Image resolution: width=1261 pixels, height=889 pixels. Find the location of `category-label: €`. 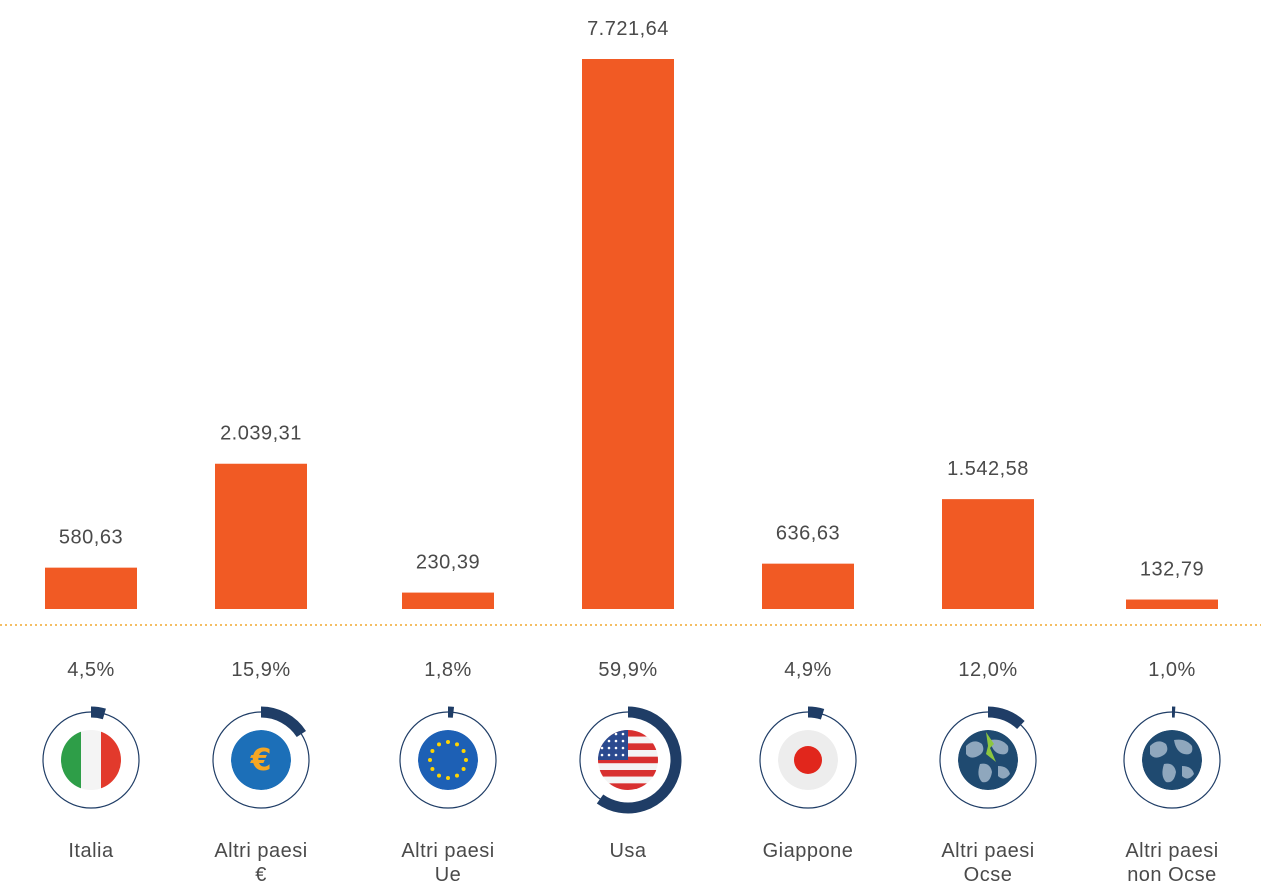

category-label: € is located at coordinates (261, 875).